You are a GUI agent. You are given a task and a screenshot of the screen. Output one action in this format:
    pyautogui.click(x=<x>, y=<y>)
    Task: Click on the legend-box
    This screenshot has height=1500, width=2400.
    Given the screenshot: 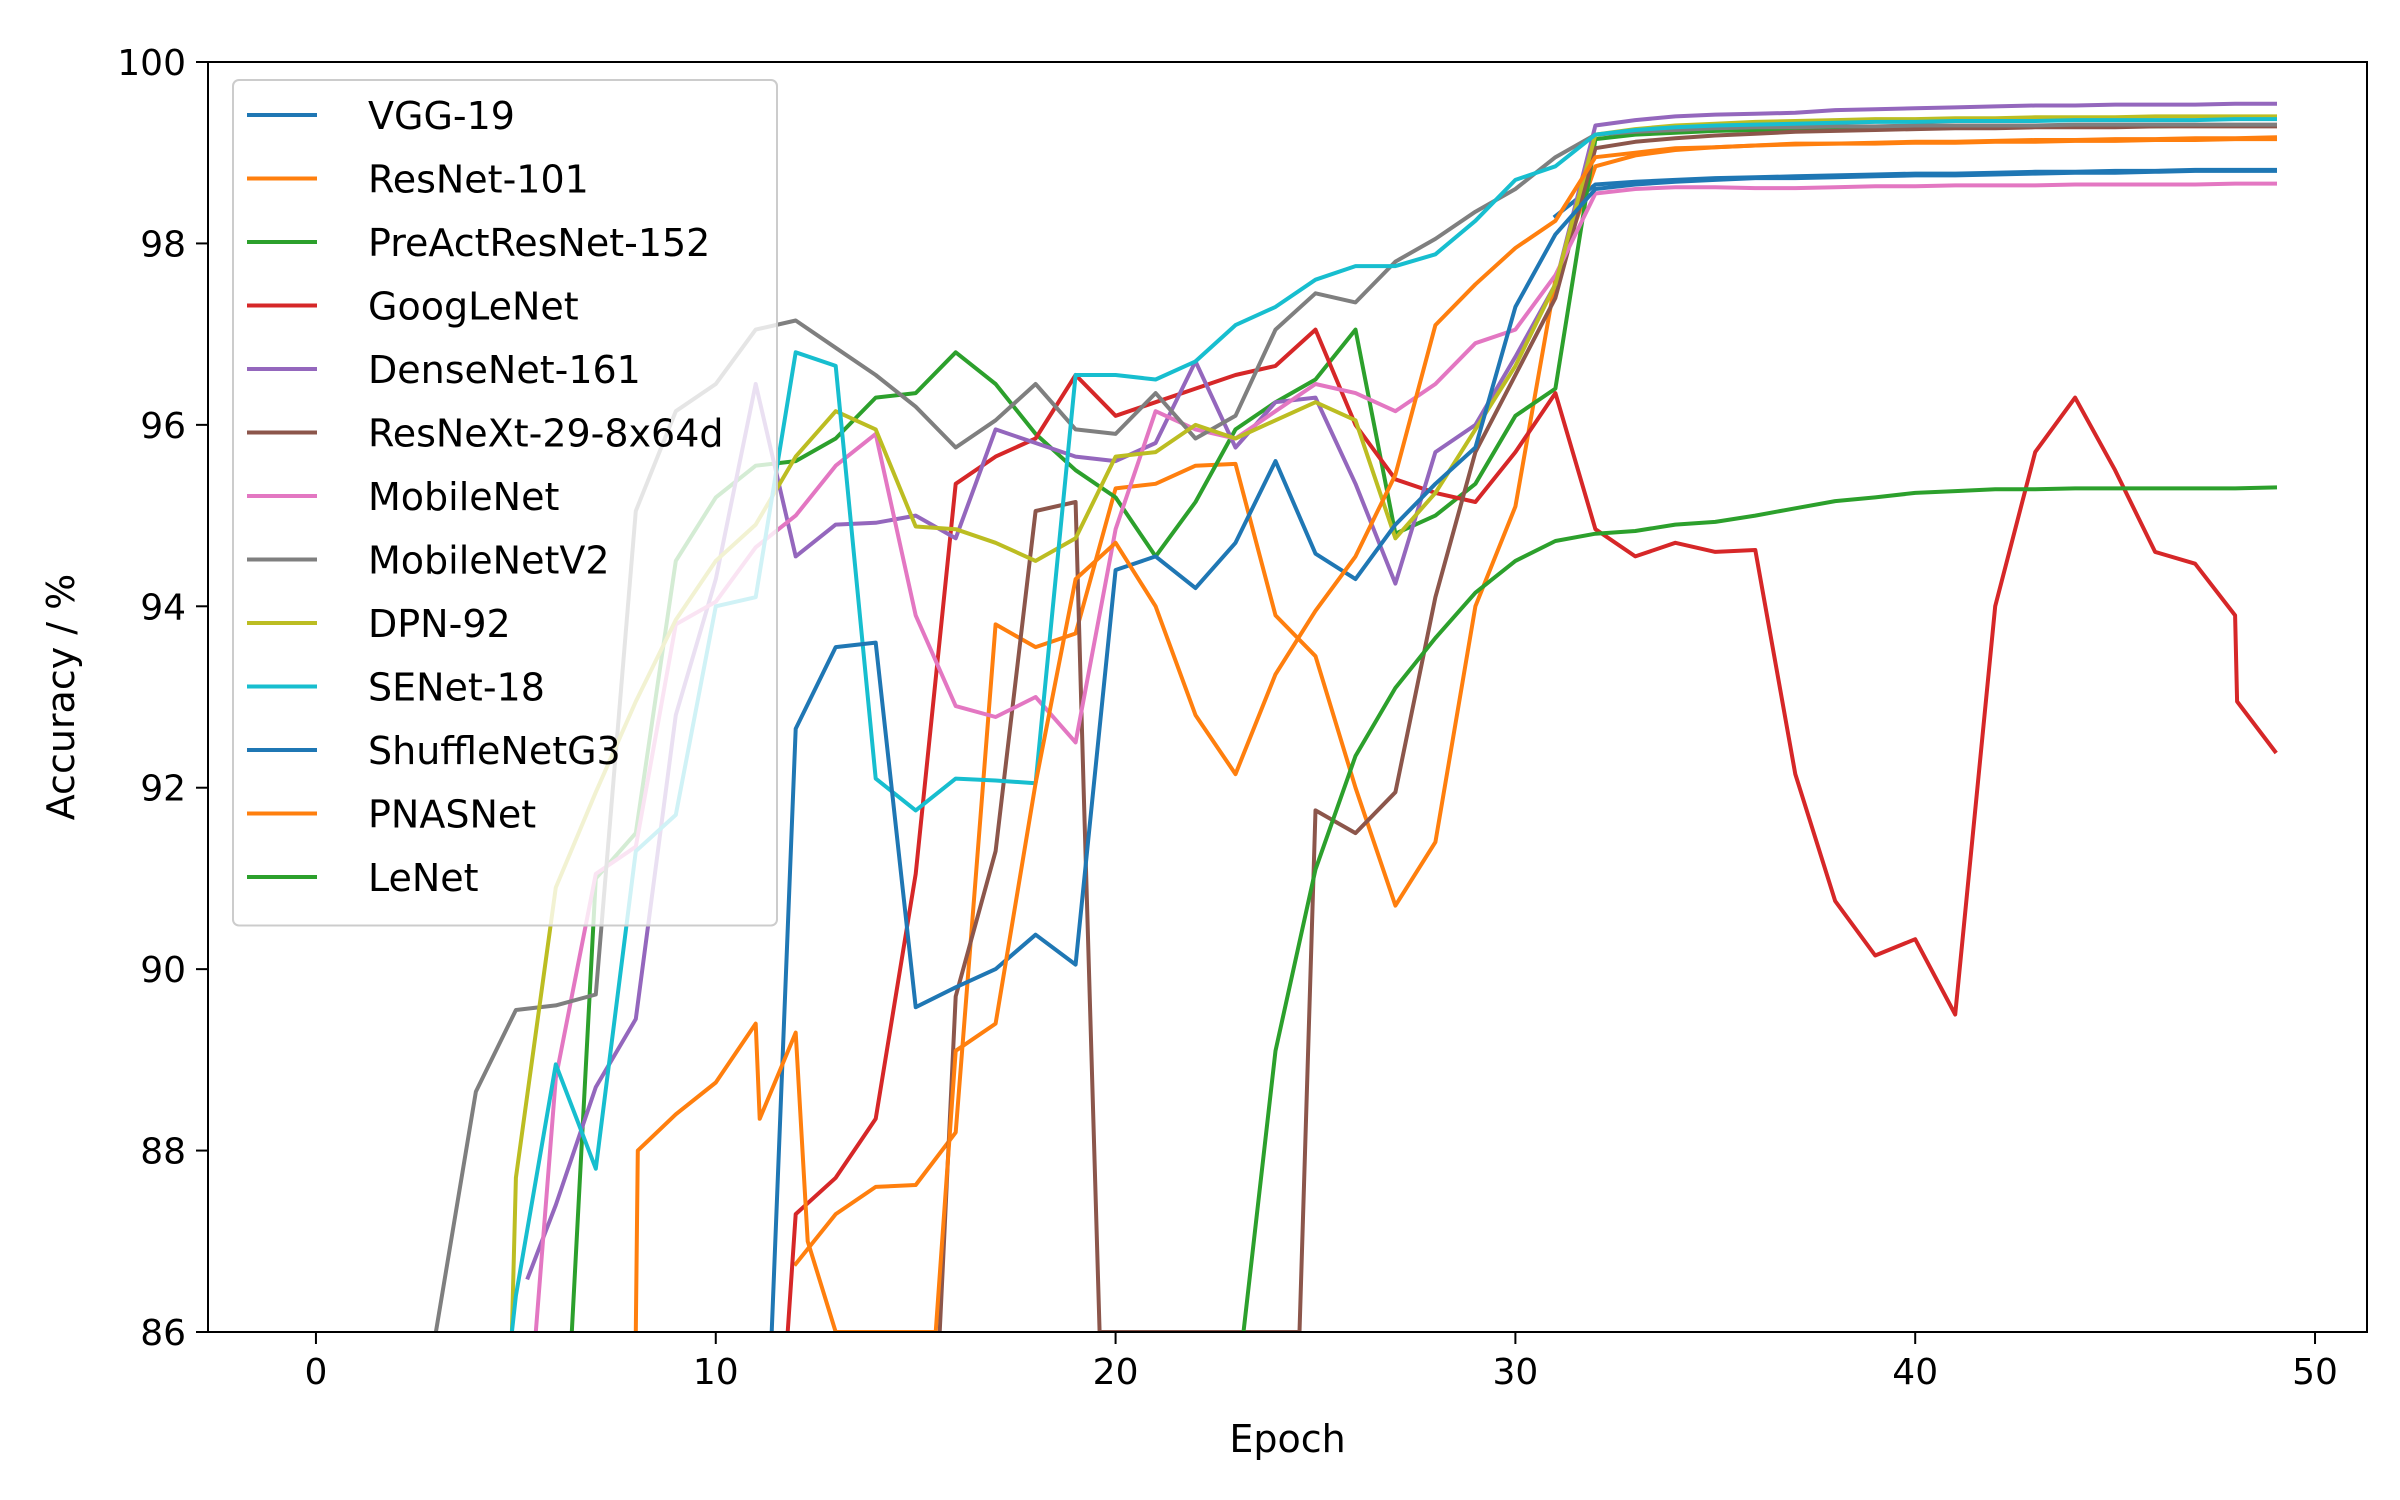 What is the action you would take?
    pyautogui.click(x=505, y=503)
    